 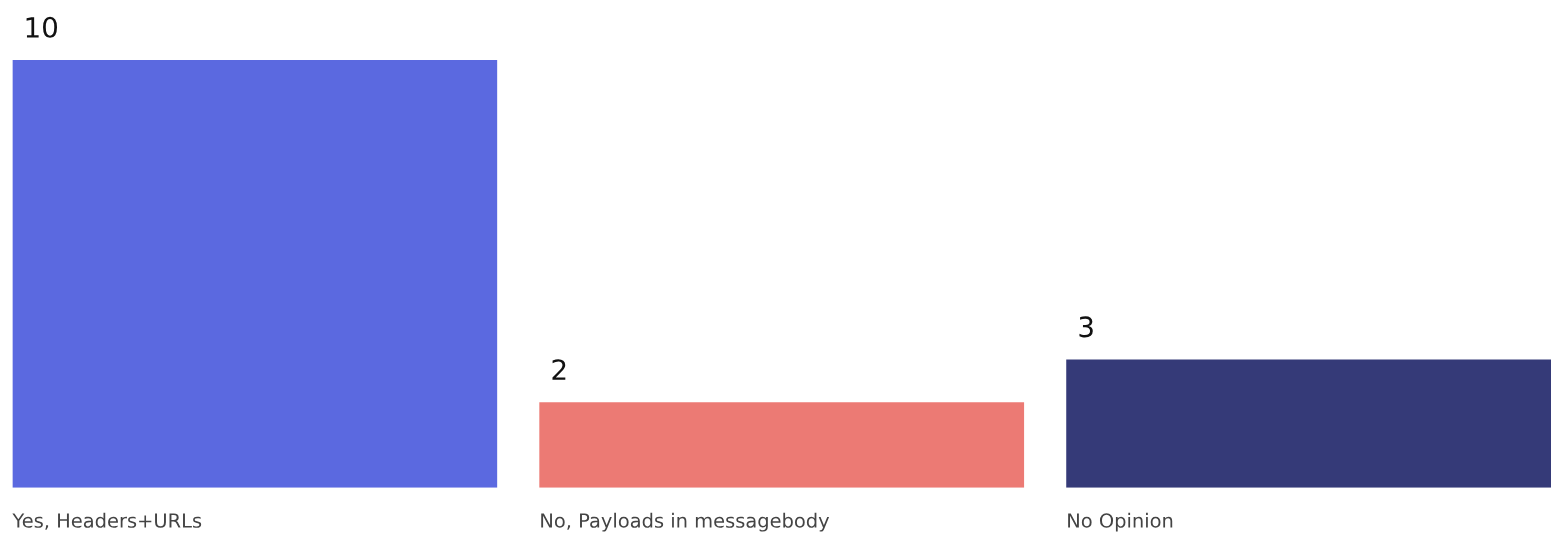 I want to click on x-tick-label: No, Payloads in messagebody, so click(x=685, y=522).